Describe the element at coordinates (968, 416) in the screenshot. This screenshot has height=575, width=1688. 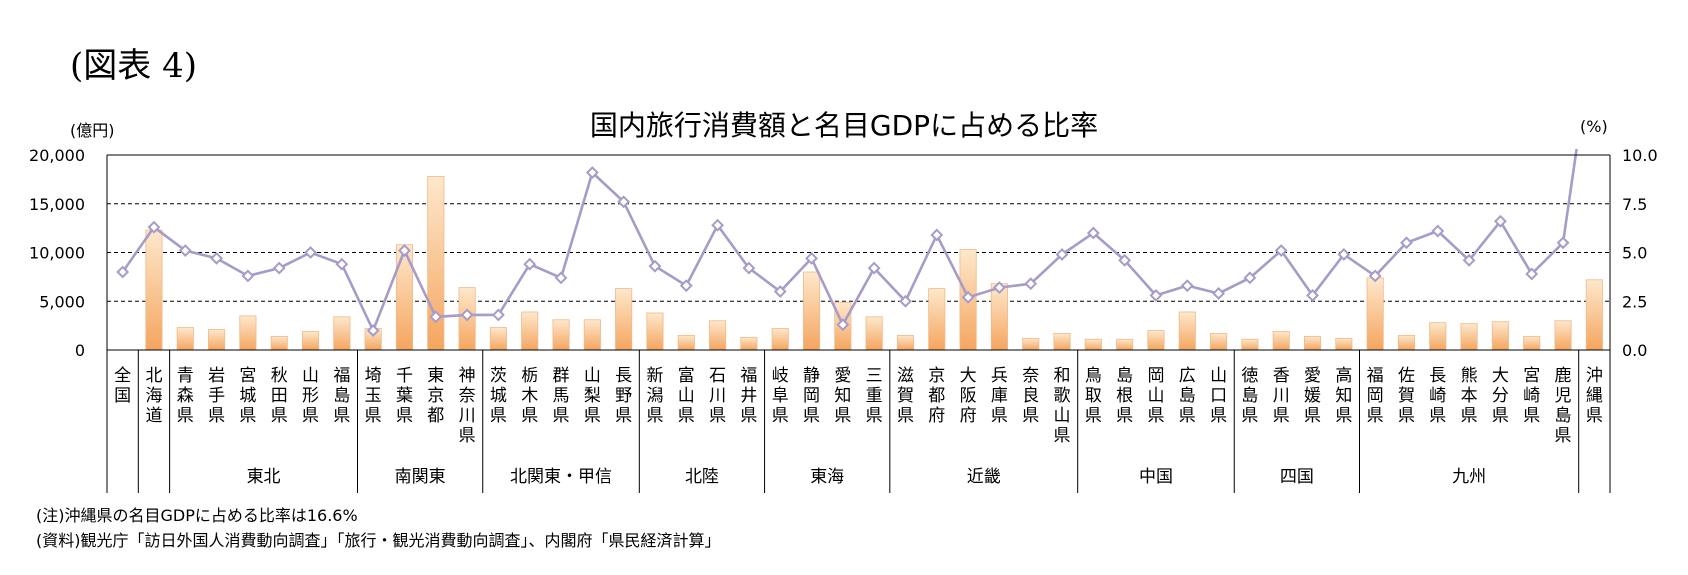
I see `category-label-char: 府` at that location.